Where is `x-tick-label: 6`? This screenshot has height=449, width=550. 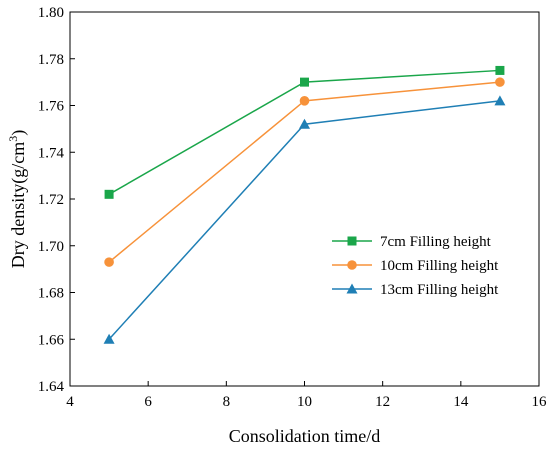
x-tick-label: 6 is located at coordinates (148, 402).